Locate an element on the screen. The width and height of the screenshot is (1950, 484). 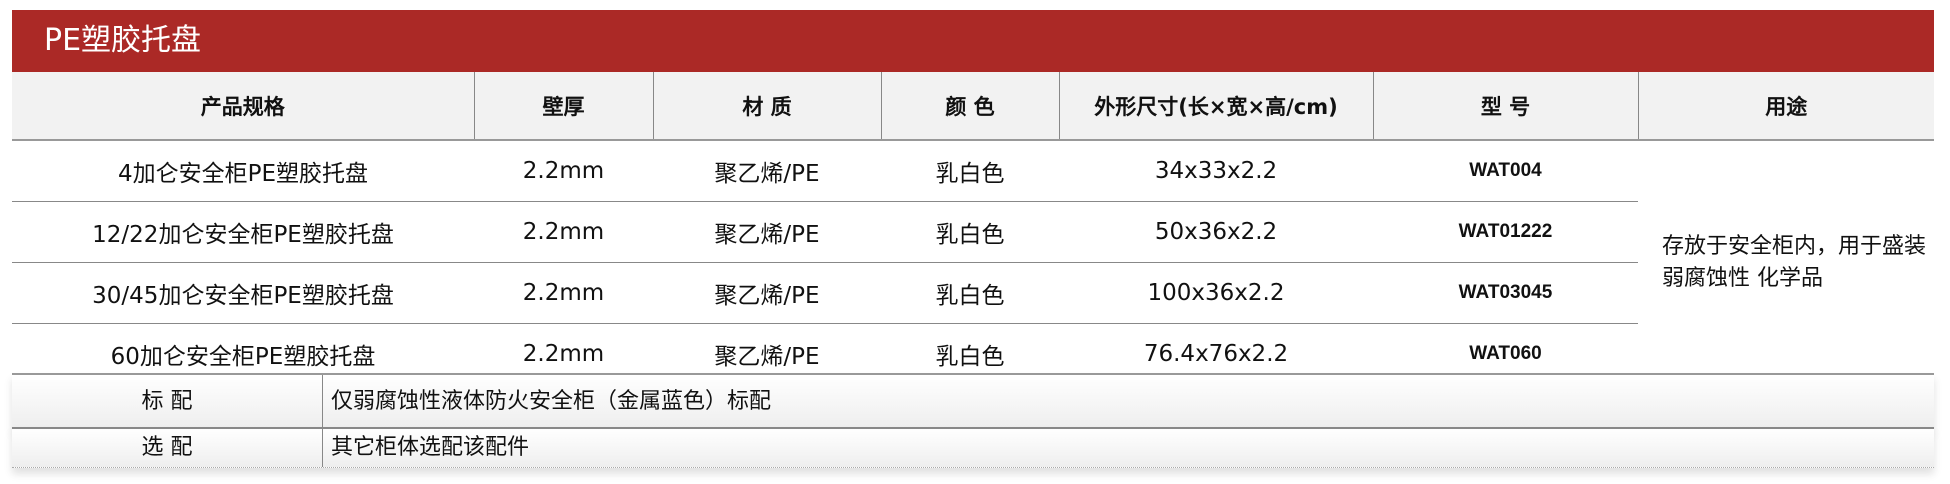
section-title: PE塑胶托盘 is located at coordinates (973, 41).